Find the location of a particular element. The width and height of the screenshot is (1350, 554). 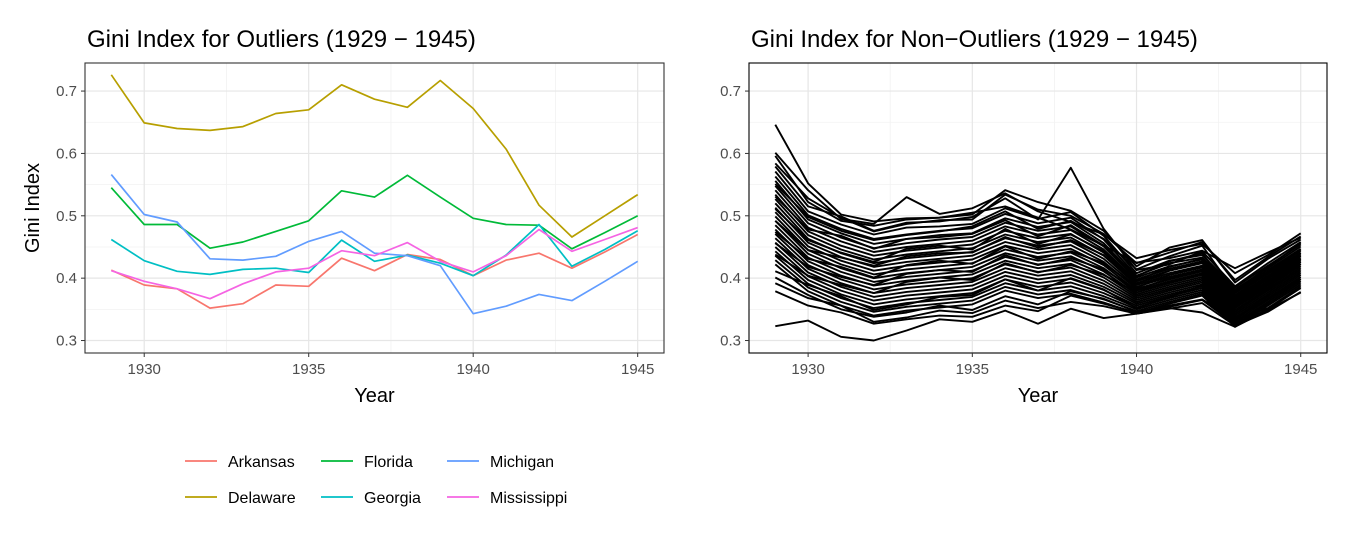

legend-item-florida: Florida is located at coordinates (367, 462).